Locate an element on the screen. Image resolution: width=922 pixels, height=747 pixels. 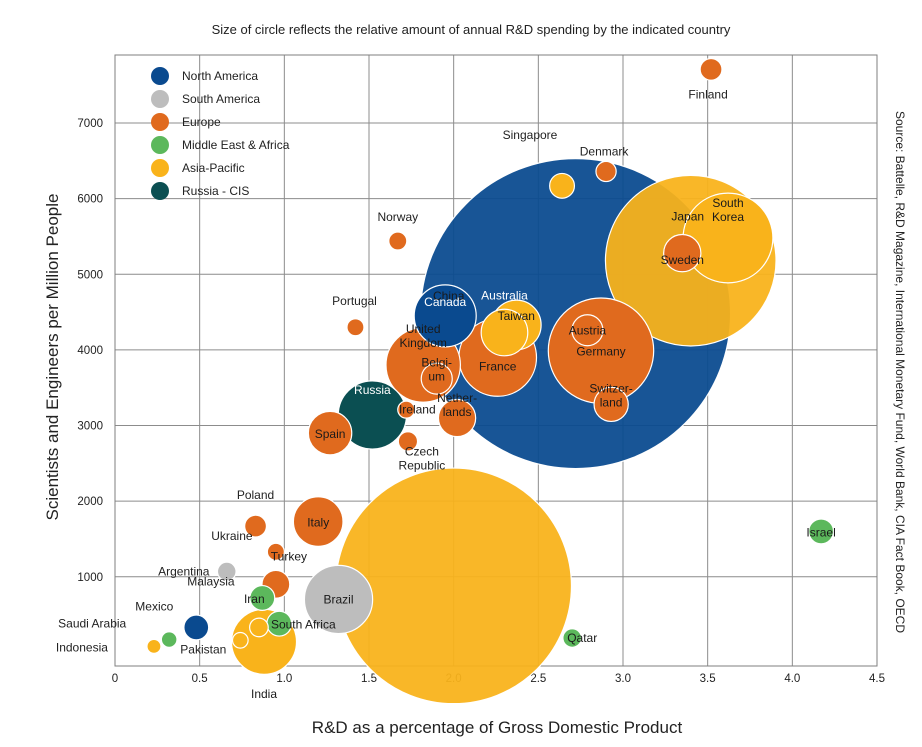
y-tick-label: 4000 is located at coordinates (90, 351).